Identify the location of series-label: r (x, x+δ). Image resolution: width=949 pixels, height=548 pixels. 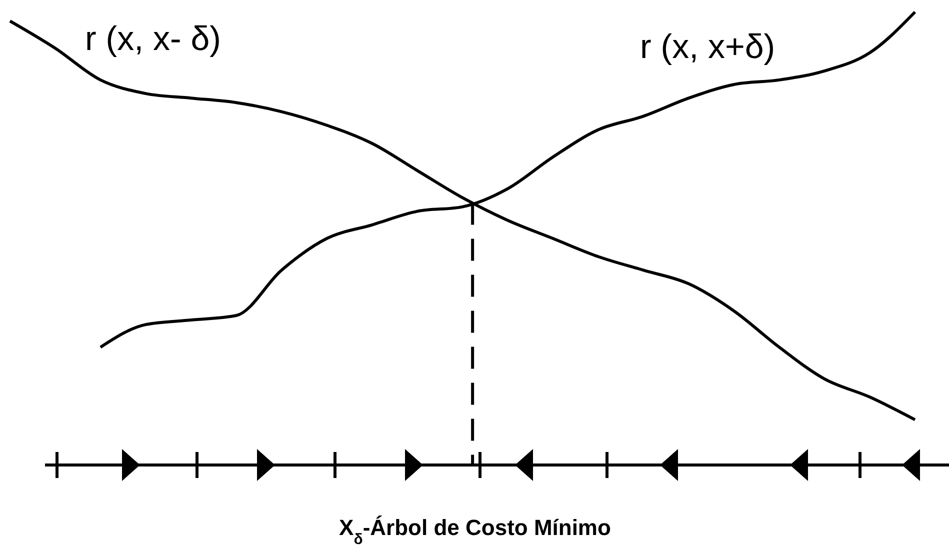
(708, 47).